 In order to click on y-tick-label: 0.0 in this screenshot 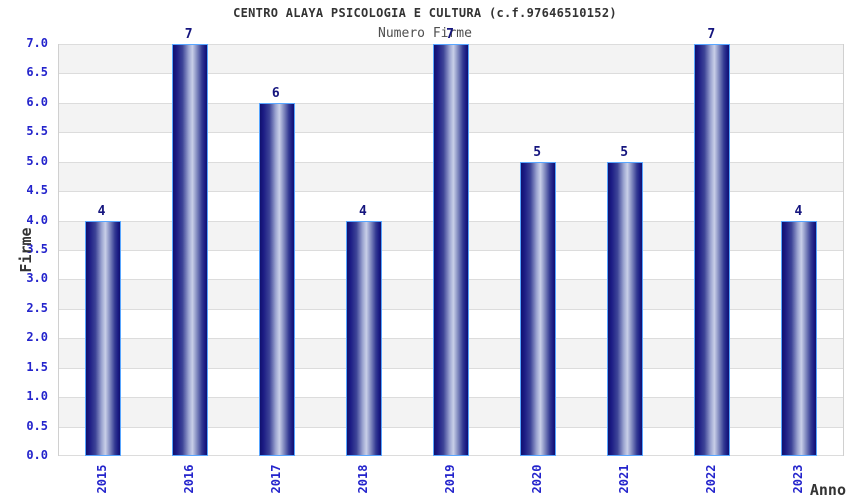, I will do `click(37, 455)`.